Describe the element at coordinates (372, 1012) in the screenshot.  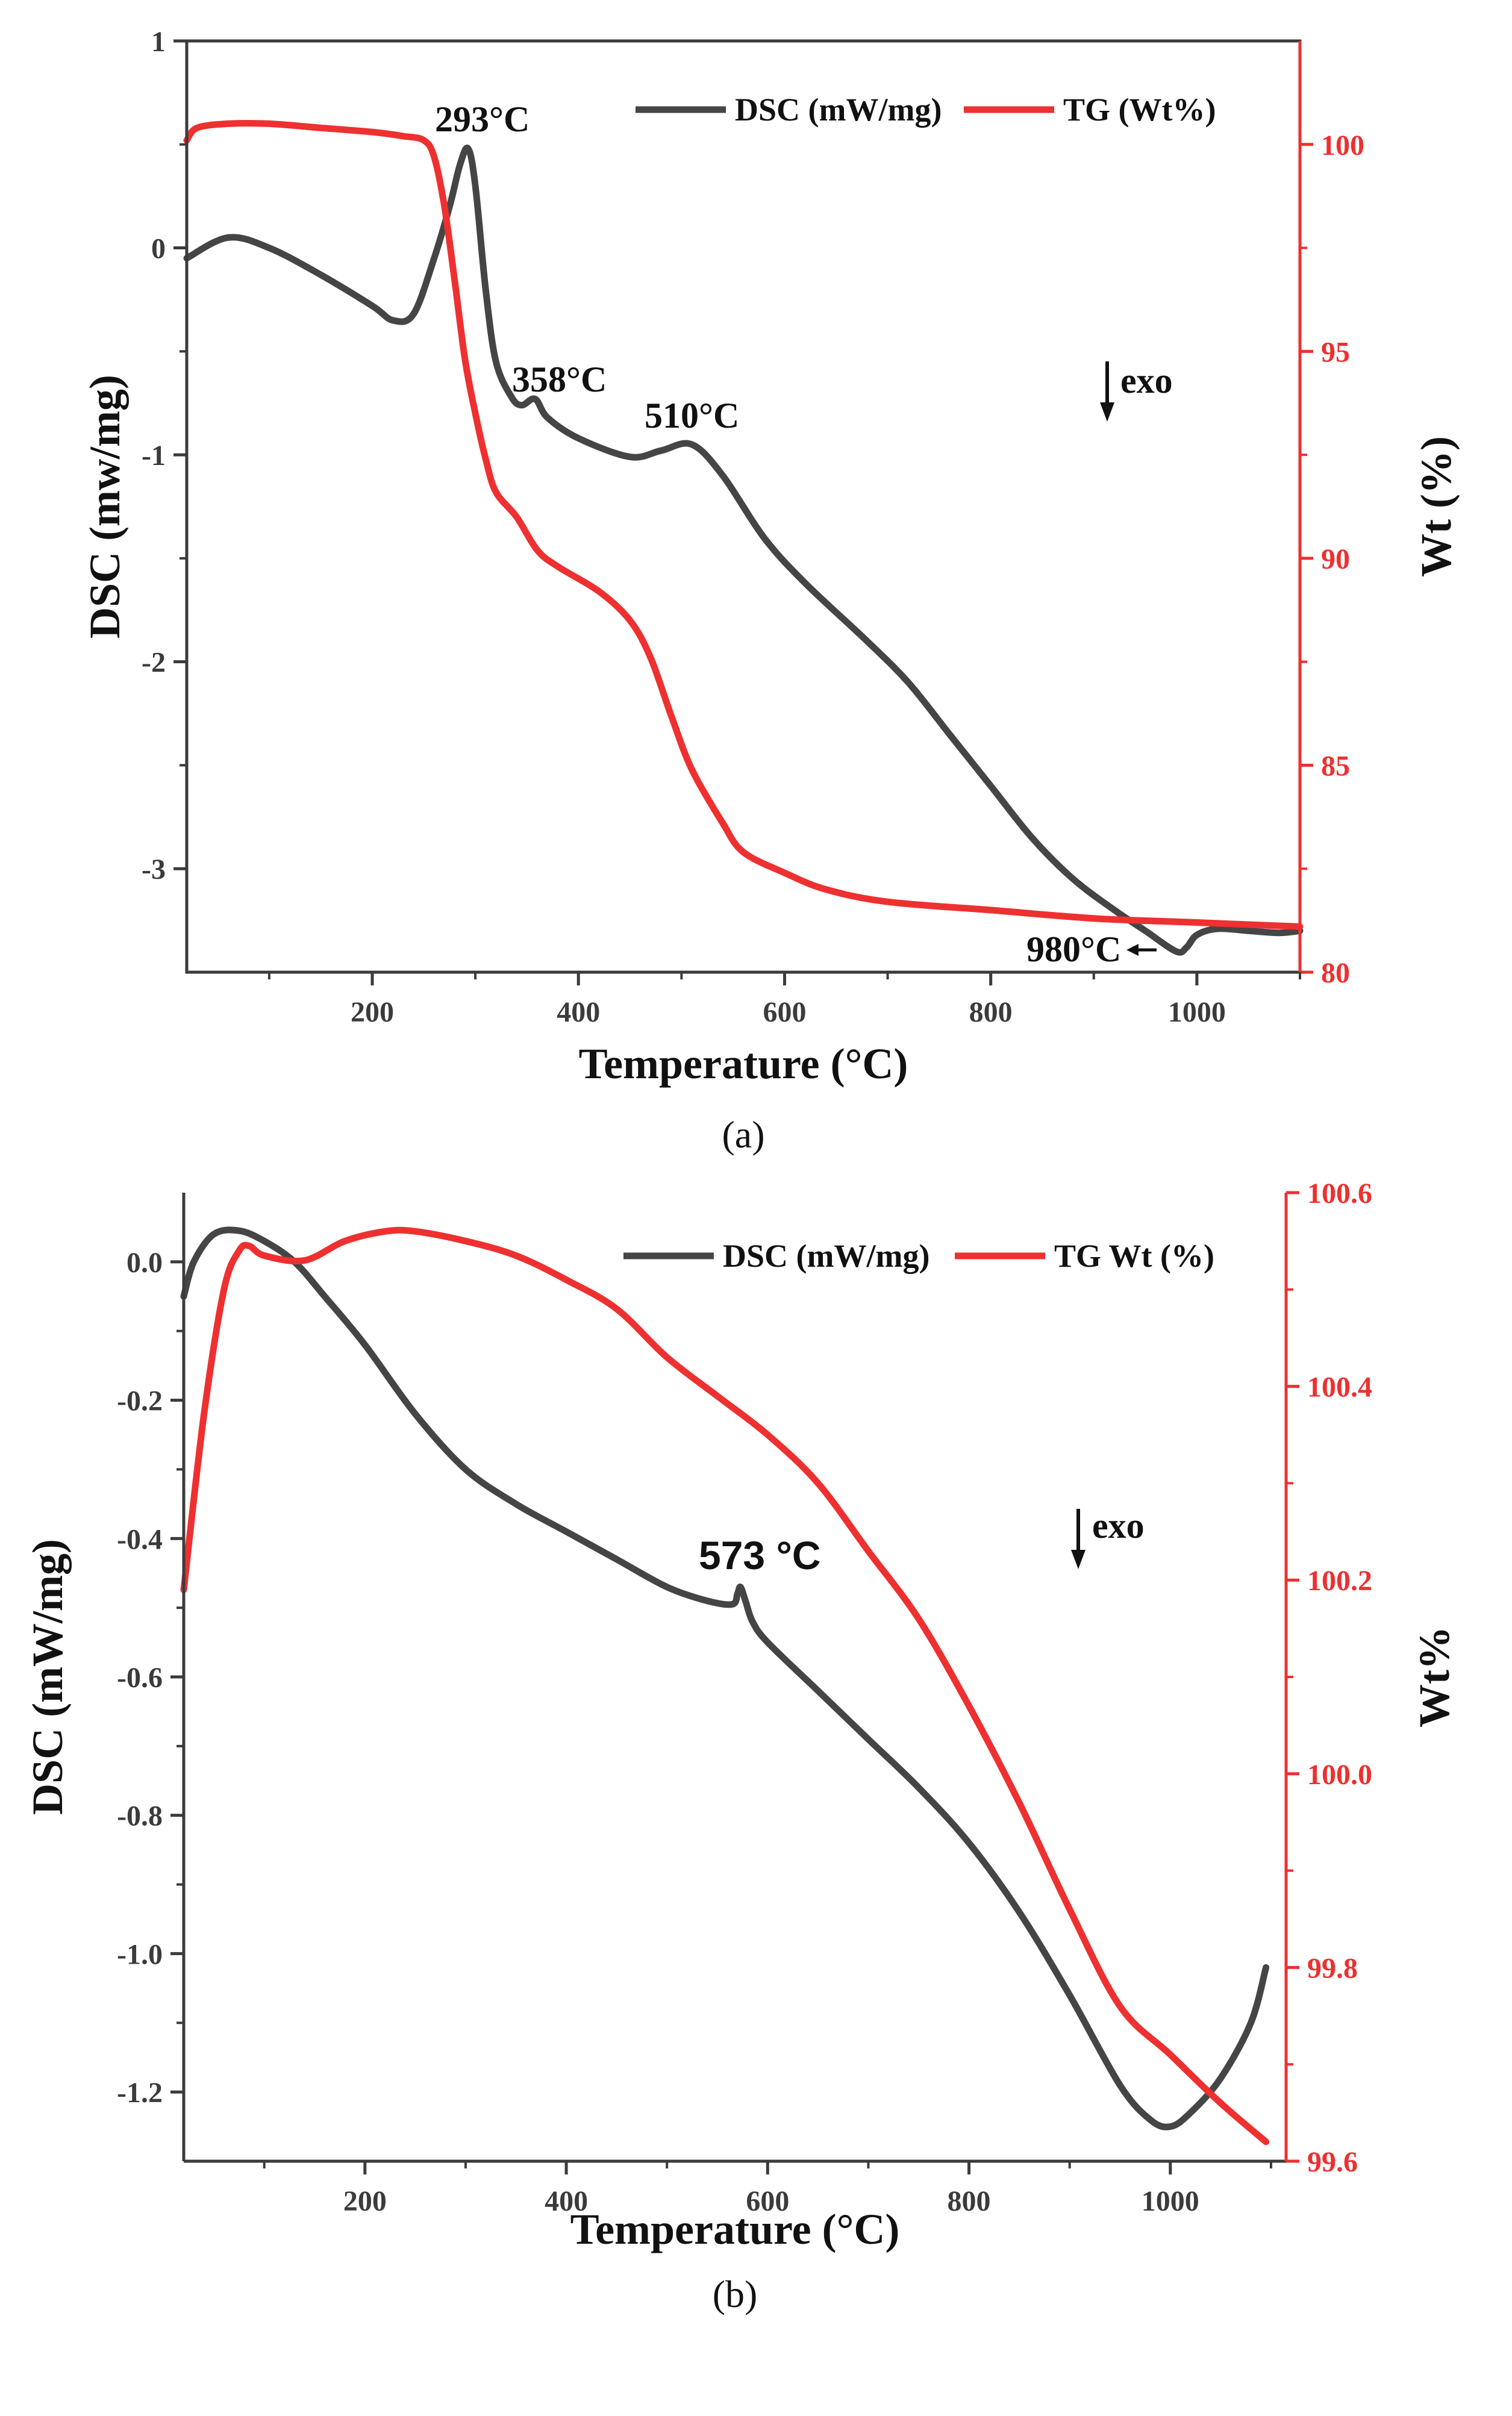
I see `panel-a-x-tick-label-200: 200` at that location.